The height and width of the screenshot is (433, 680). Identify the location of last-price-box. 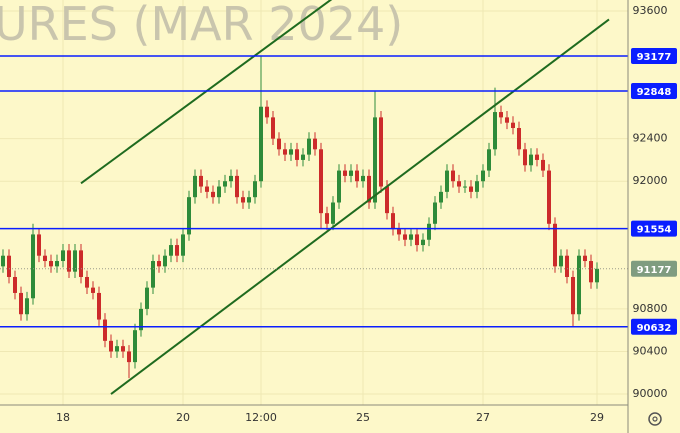
(654, 268).